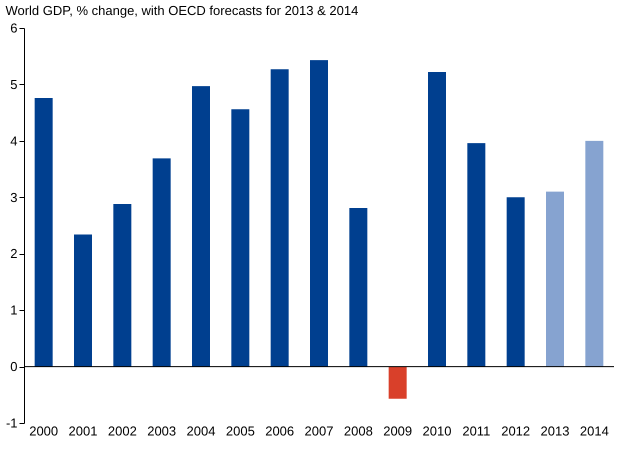 This screenshot has width=638, height=452. Describe the element at coordinates (14, 84) in the screenshot. I see `y-tick-label: 5` at that location.